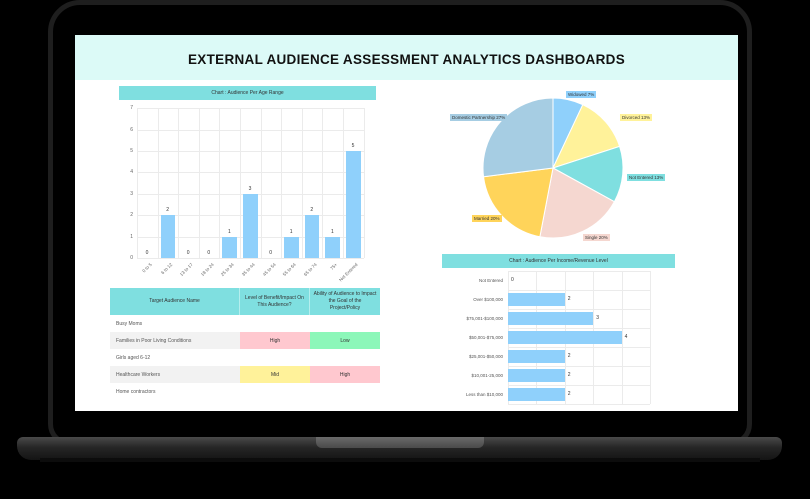 The width and height of the screenshot is (810, 499). I want to click on y-tick-label: 6, so click(131, 129).